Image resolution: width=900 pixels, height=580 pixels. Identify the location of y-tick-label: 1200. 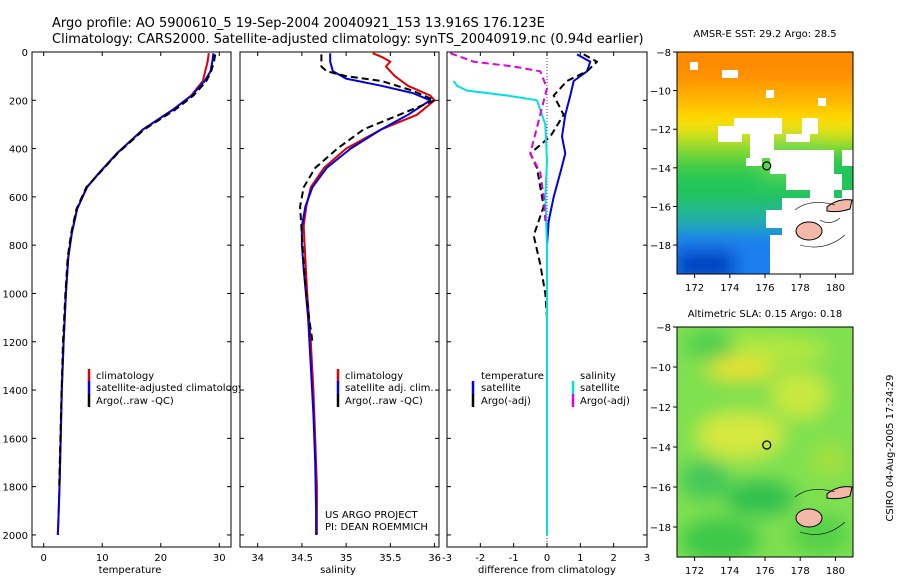
(15, 343).